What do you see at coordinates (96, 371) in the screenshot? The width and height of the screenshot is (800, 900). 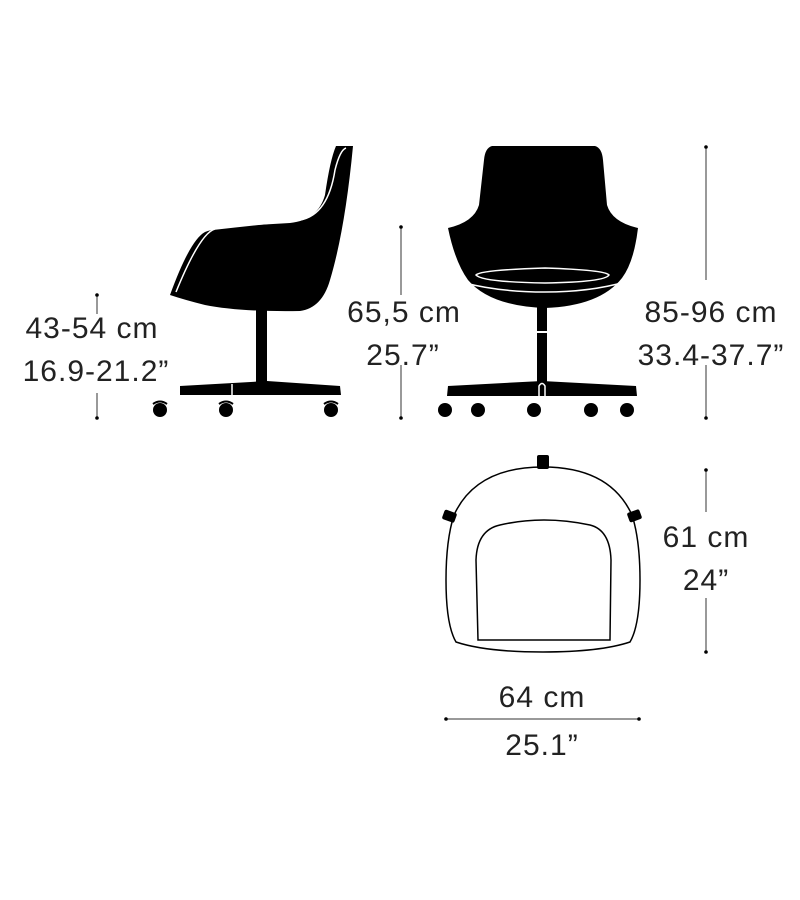 I see `seat-height-imperial: 16.9-21.2”` at bounding box center [96, 371].